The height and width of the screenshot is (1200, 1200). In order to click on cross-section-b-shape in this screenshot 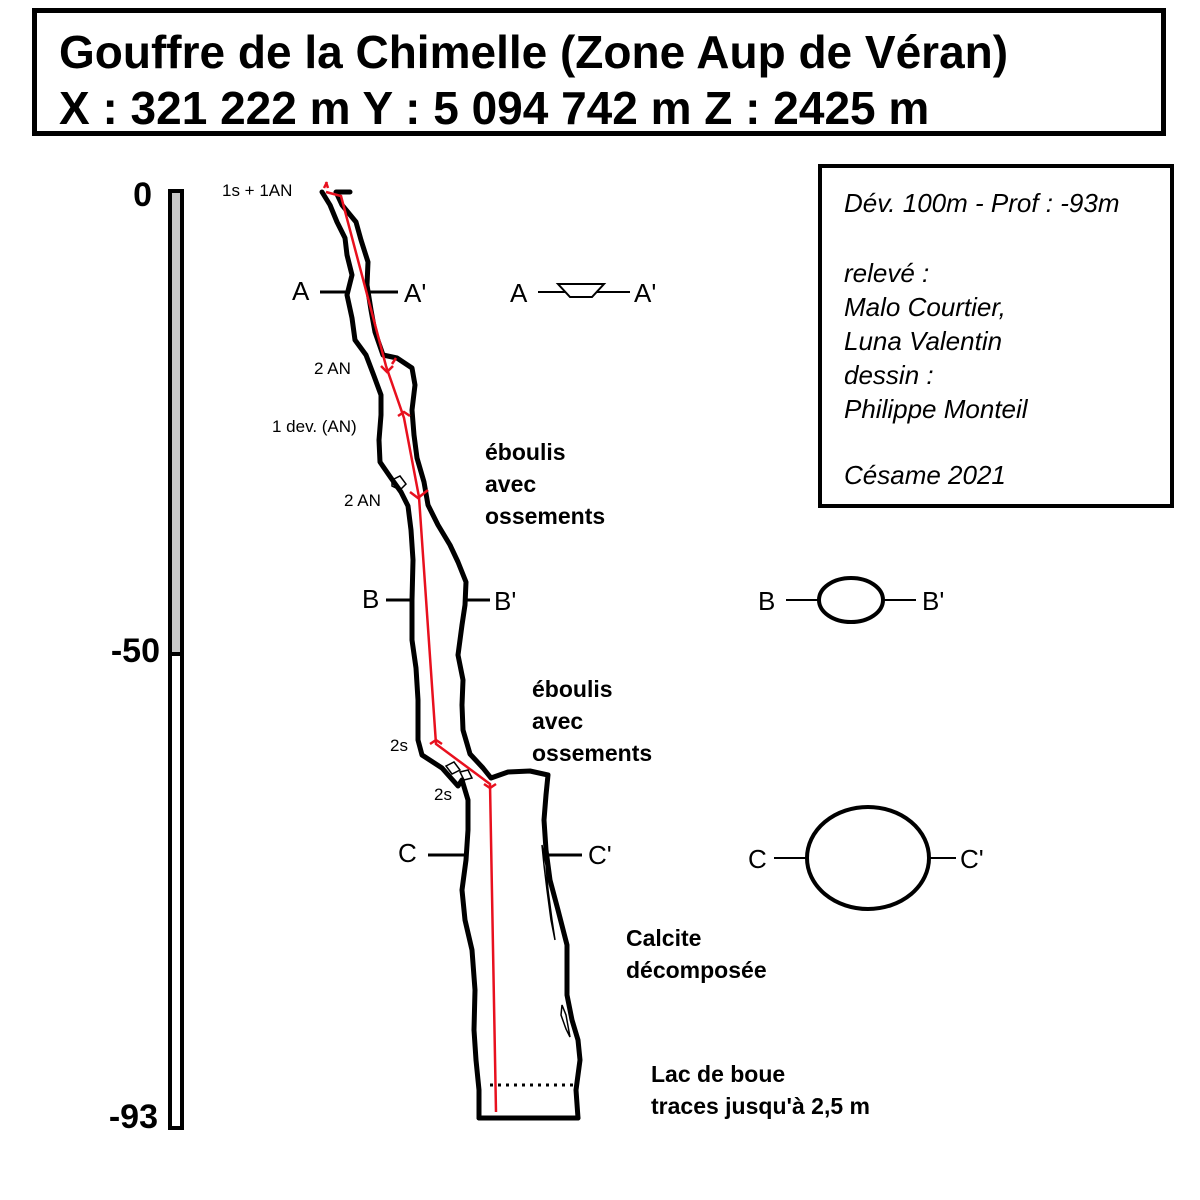, I will do `click(851, 600)`.